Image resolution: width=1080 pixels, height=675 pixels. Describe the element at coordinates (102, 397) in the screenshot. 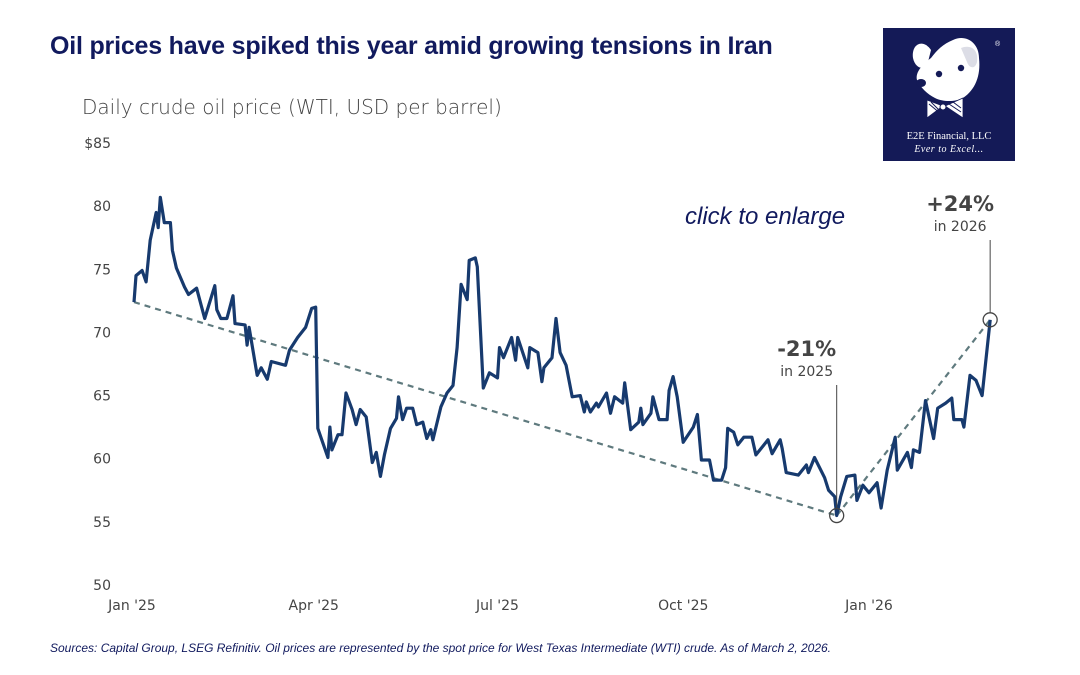

I see `y-tick-label: 65` at that location.